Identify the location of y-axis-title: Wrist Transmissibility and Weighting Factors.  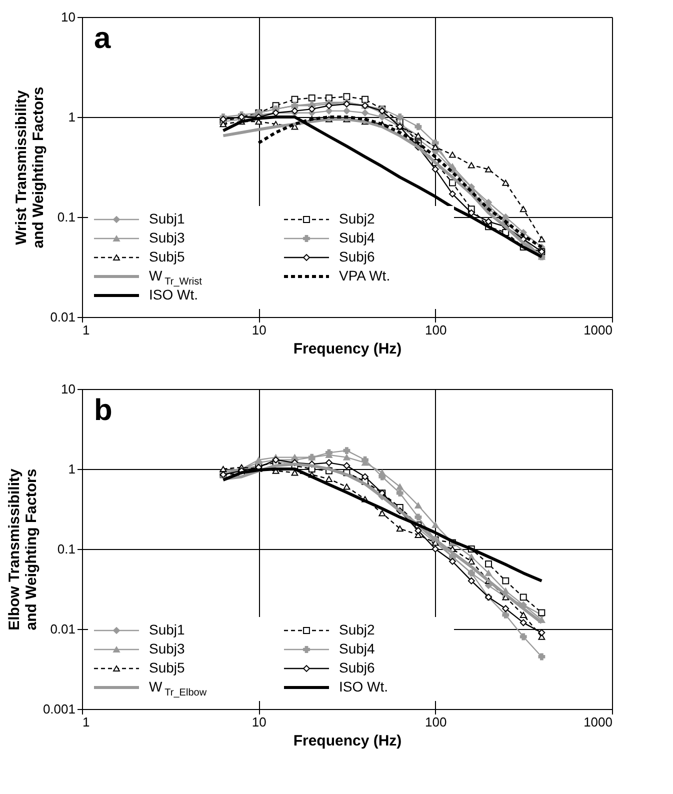
(30, 167).